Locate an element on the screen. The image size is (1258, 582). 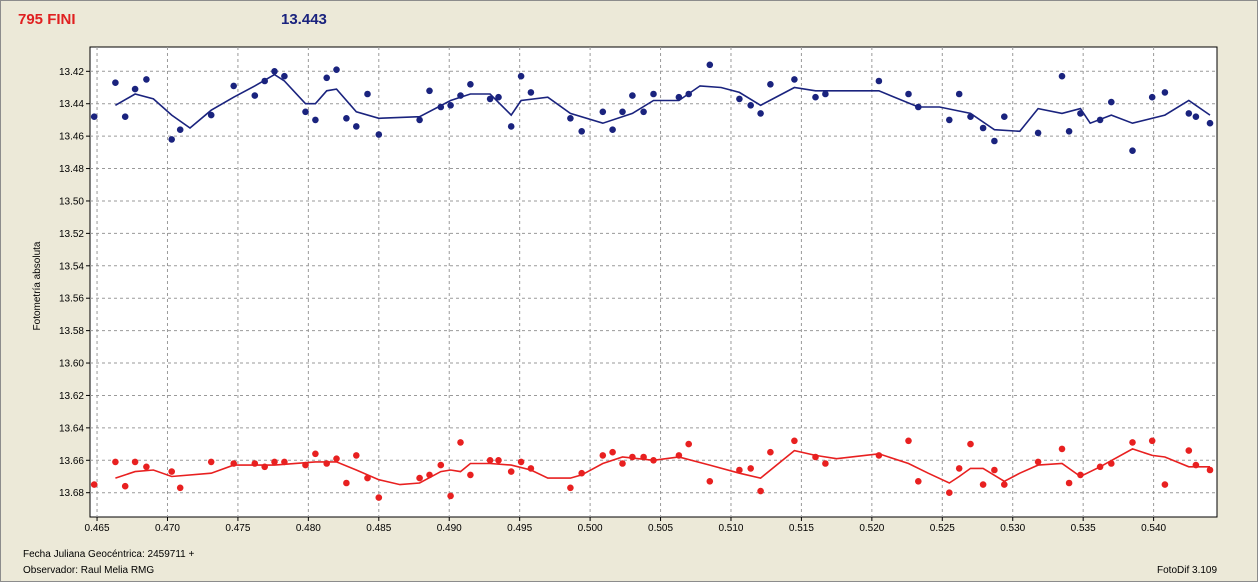
y-tick-label: 13.44 is located at coordinates (71, 104).